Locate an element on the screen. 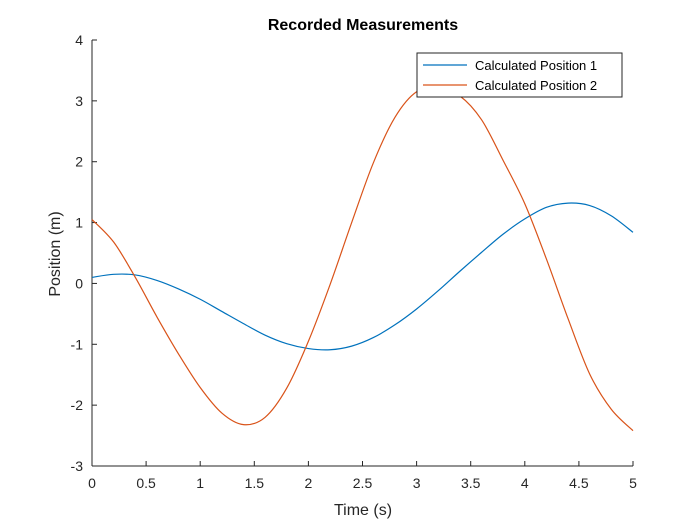  x-tick-label: 4.5 is located at coordinates (579, 483).